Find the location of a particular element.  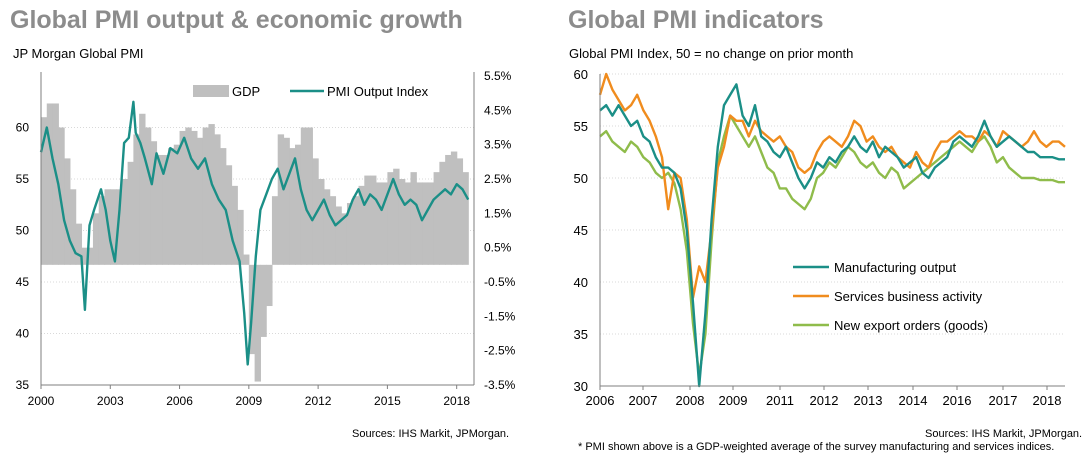

x-tick-label: 2003 is located at coordinates (110, 401).